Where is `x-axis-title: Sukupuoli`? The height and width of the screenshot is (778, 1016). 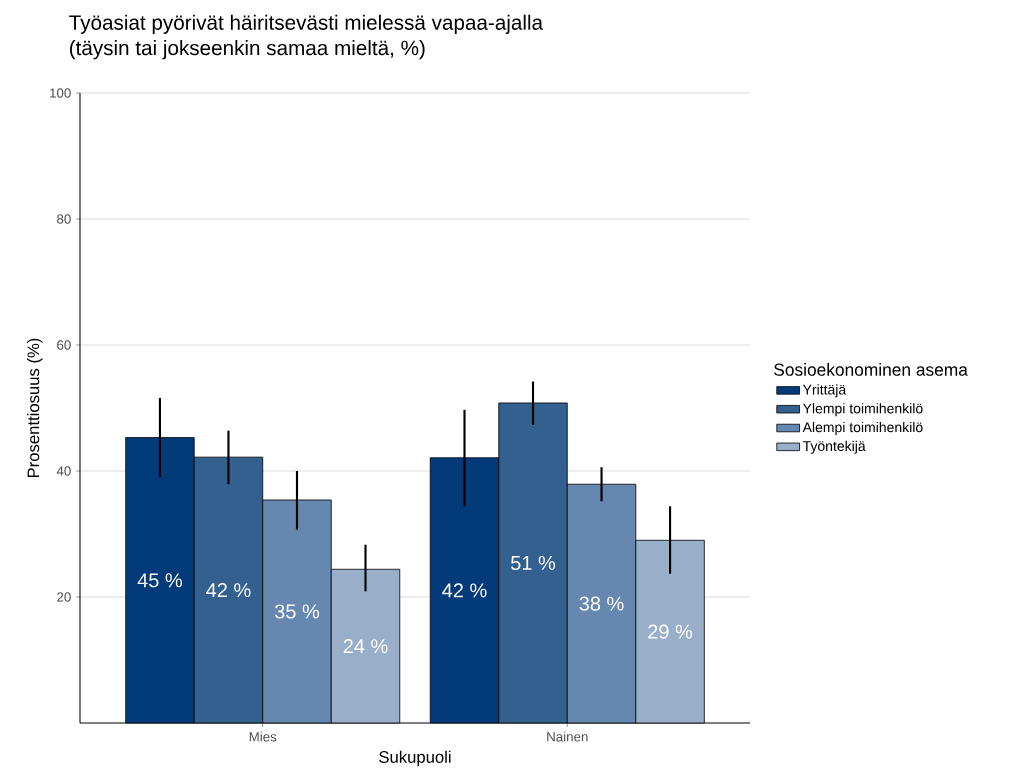
x-axis-title: Sukupuoli is located at coordinates (415, 758).